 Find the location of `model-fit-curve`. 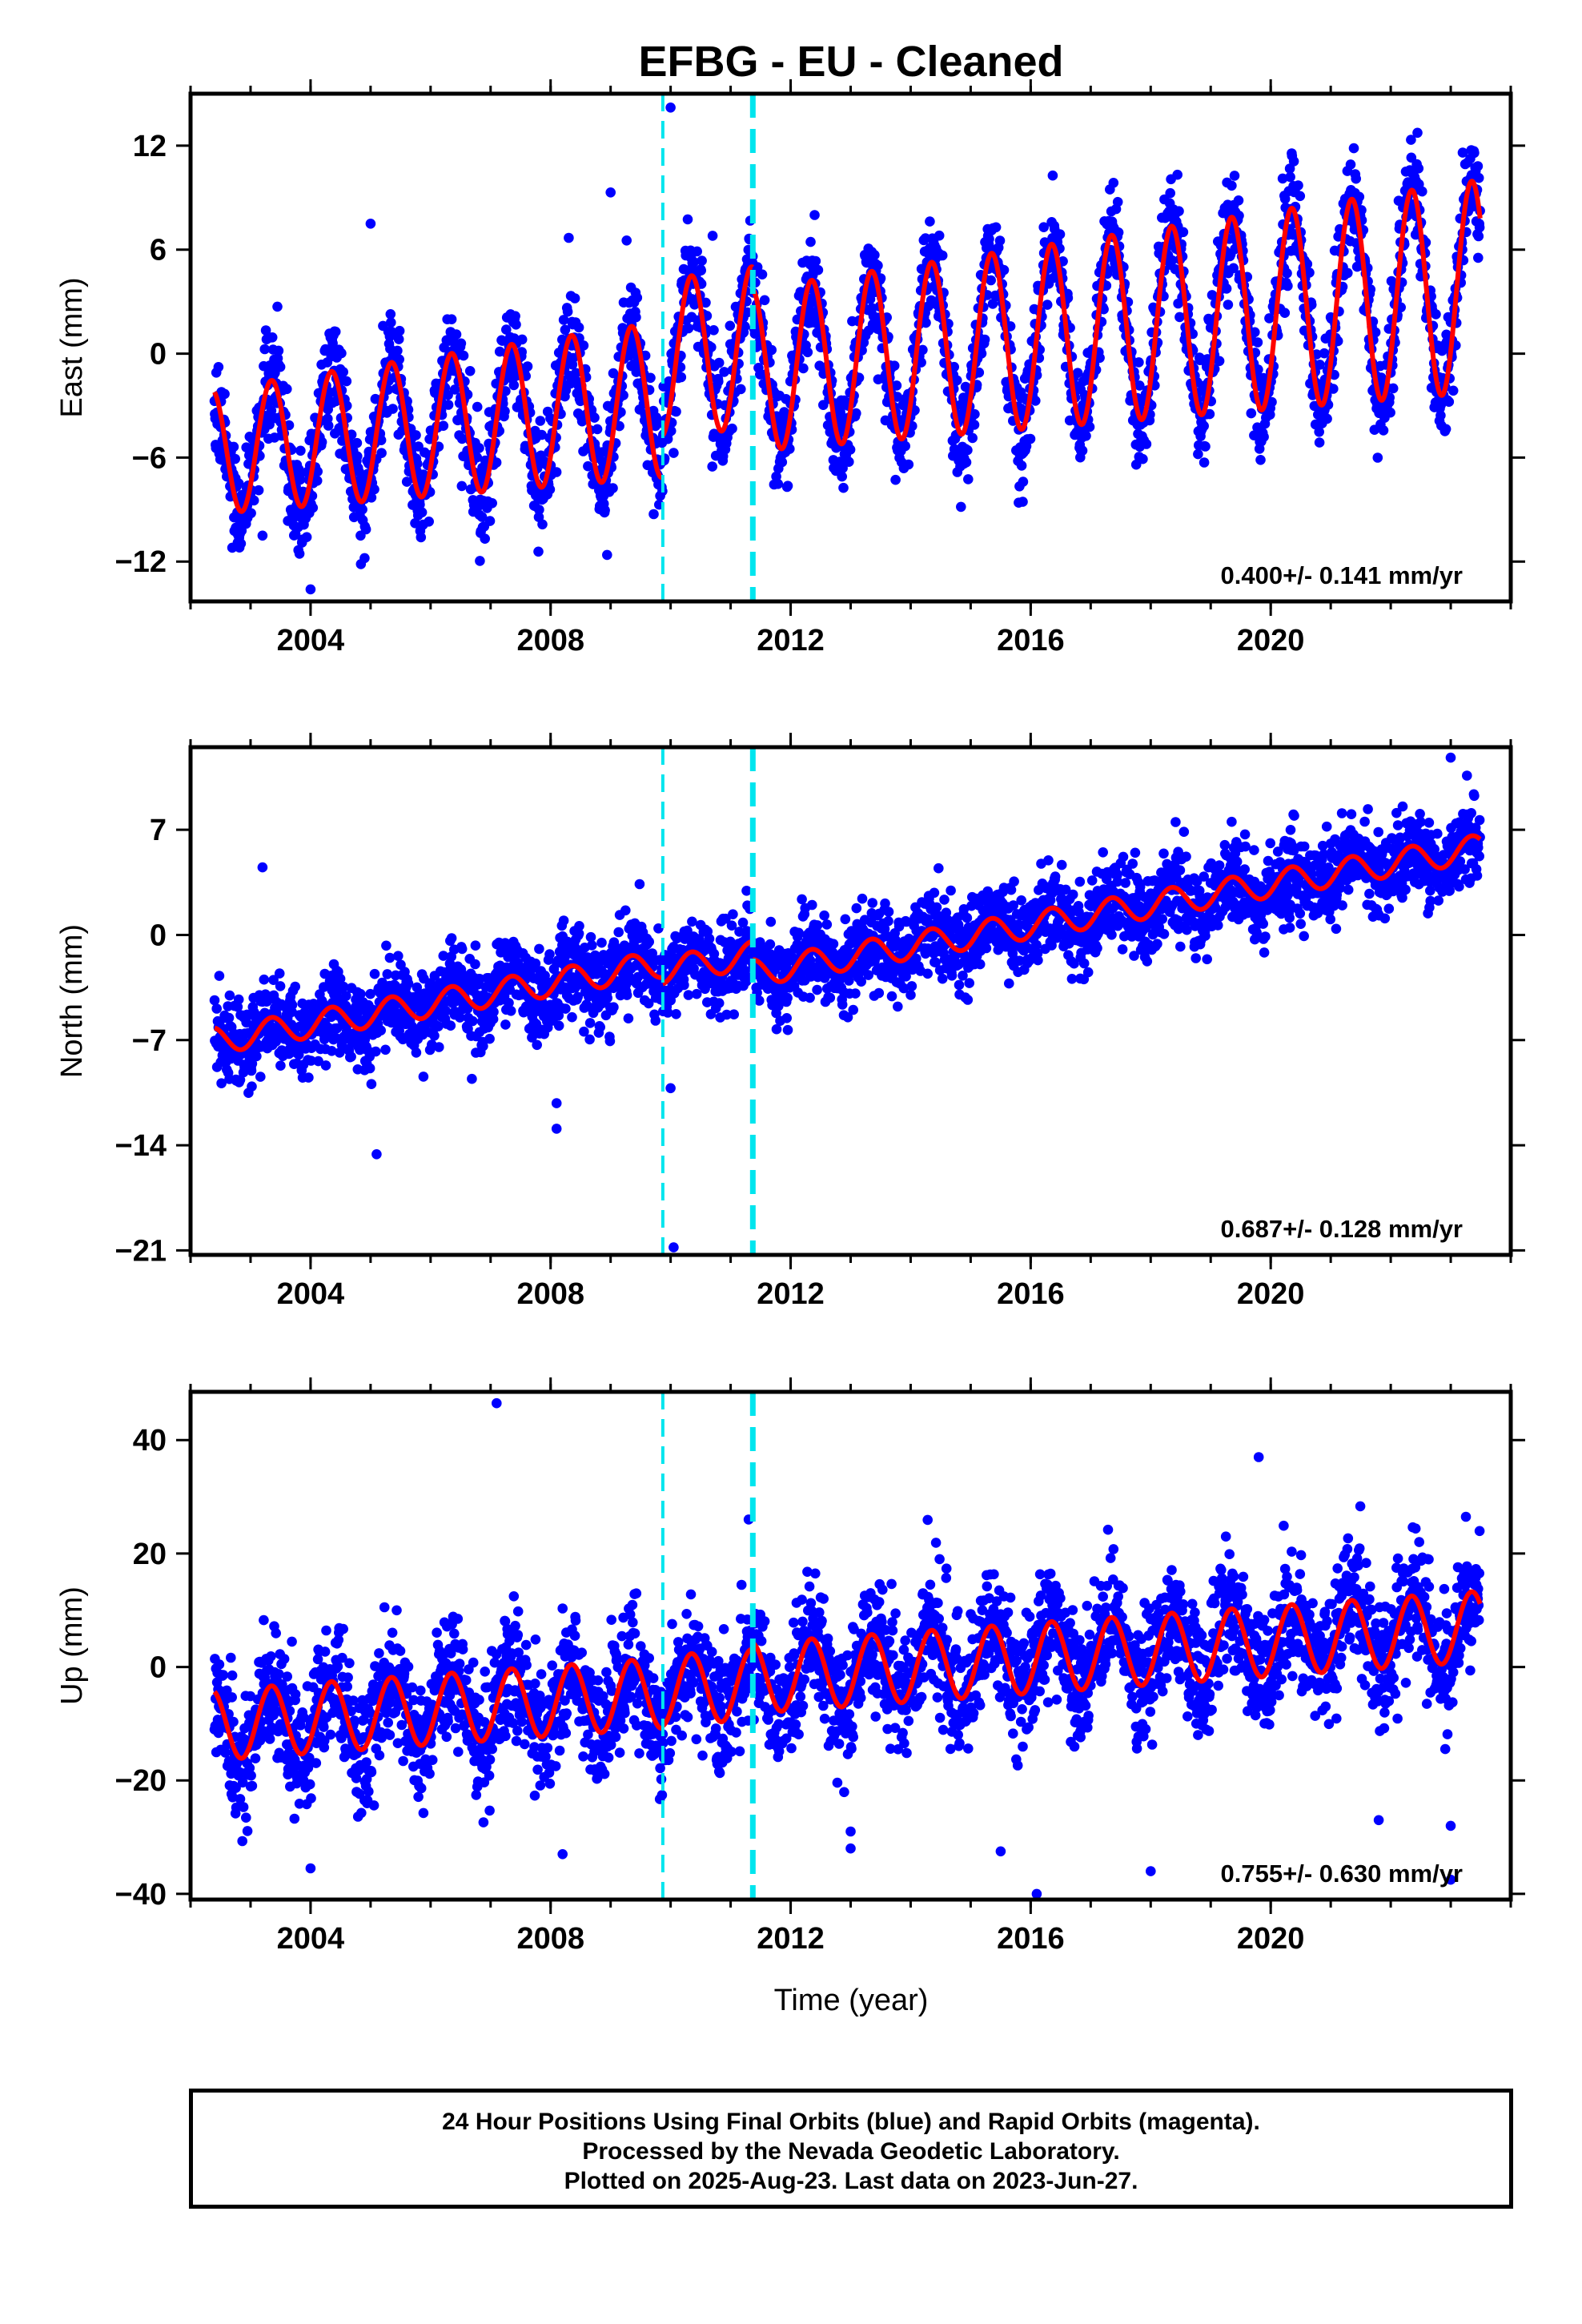

model-fit-curve is located at coordinates (708, 350).